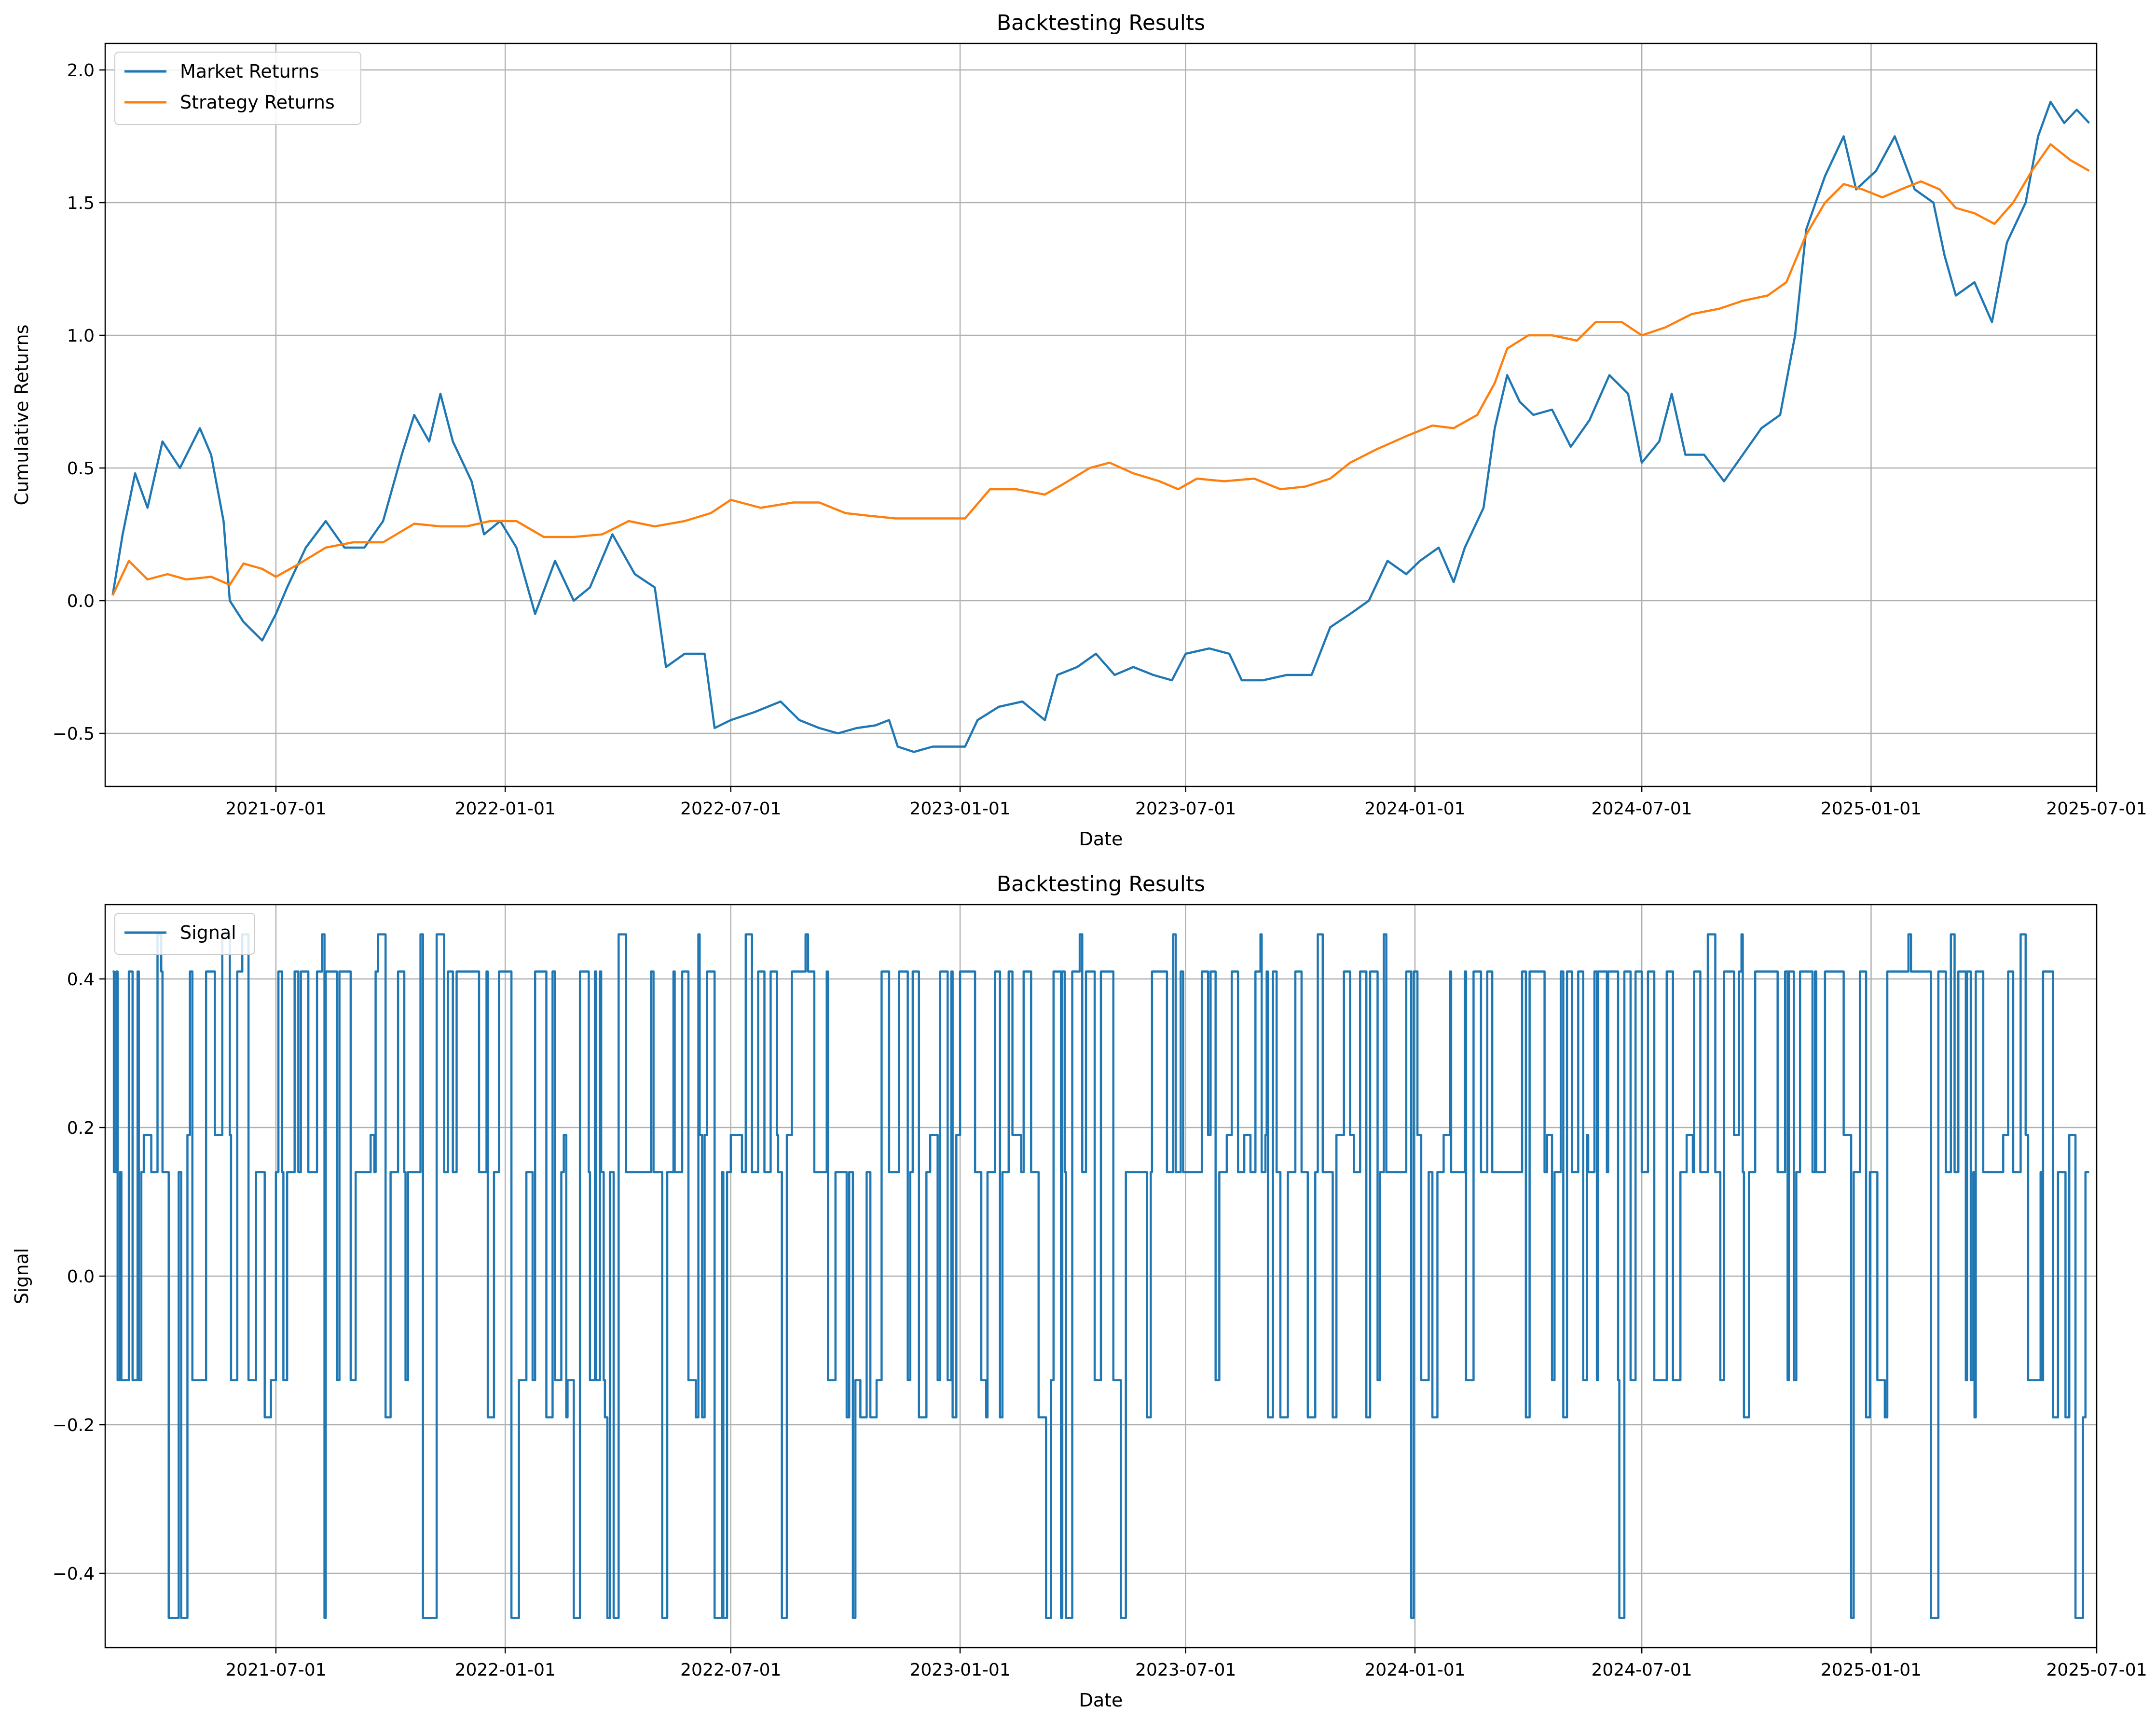  Describe the element at coordinates (1415, 1670) in the screenshot. I see `signal-x-tick-label: 2024-01-01` at that location.